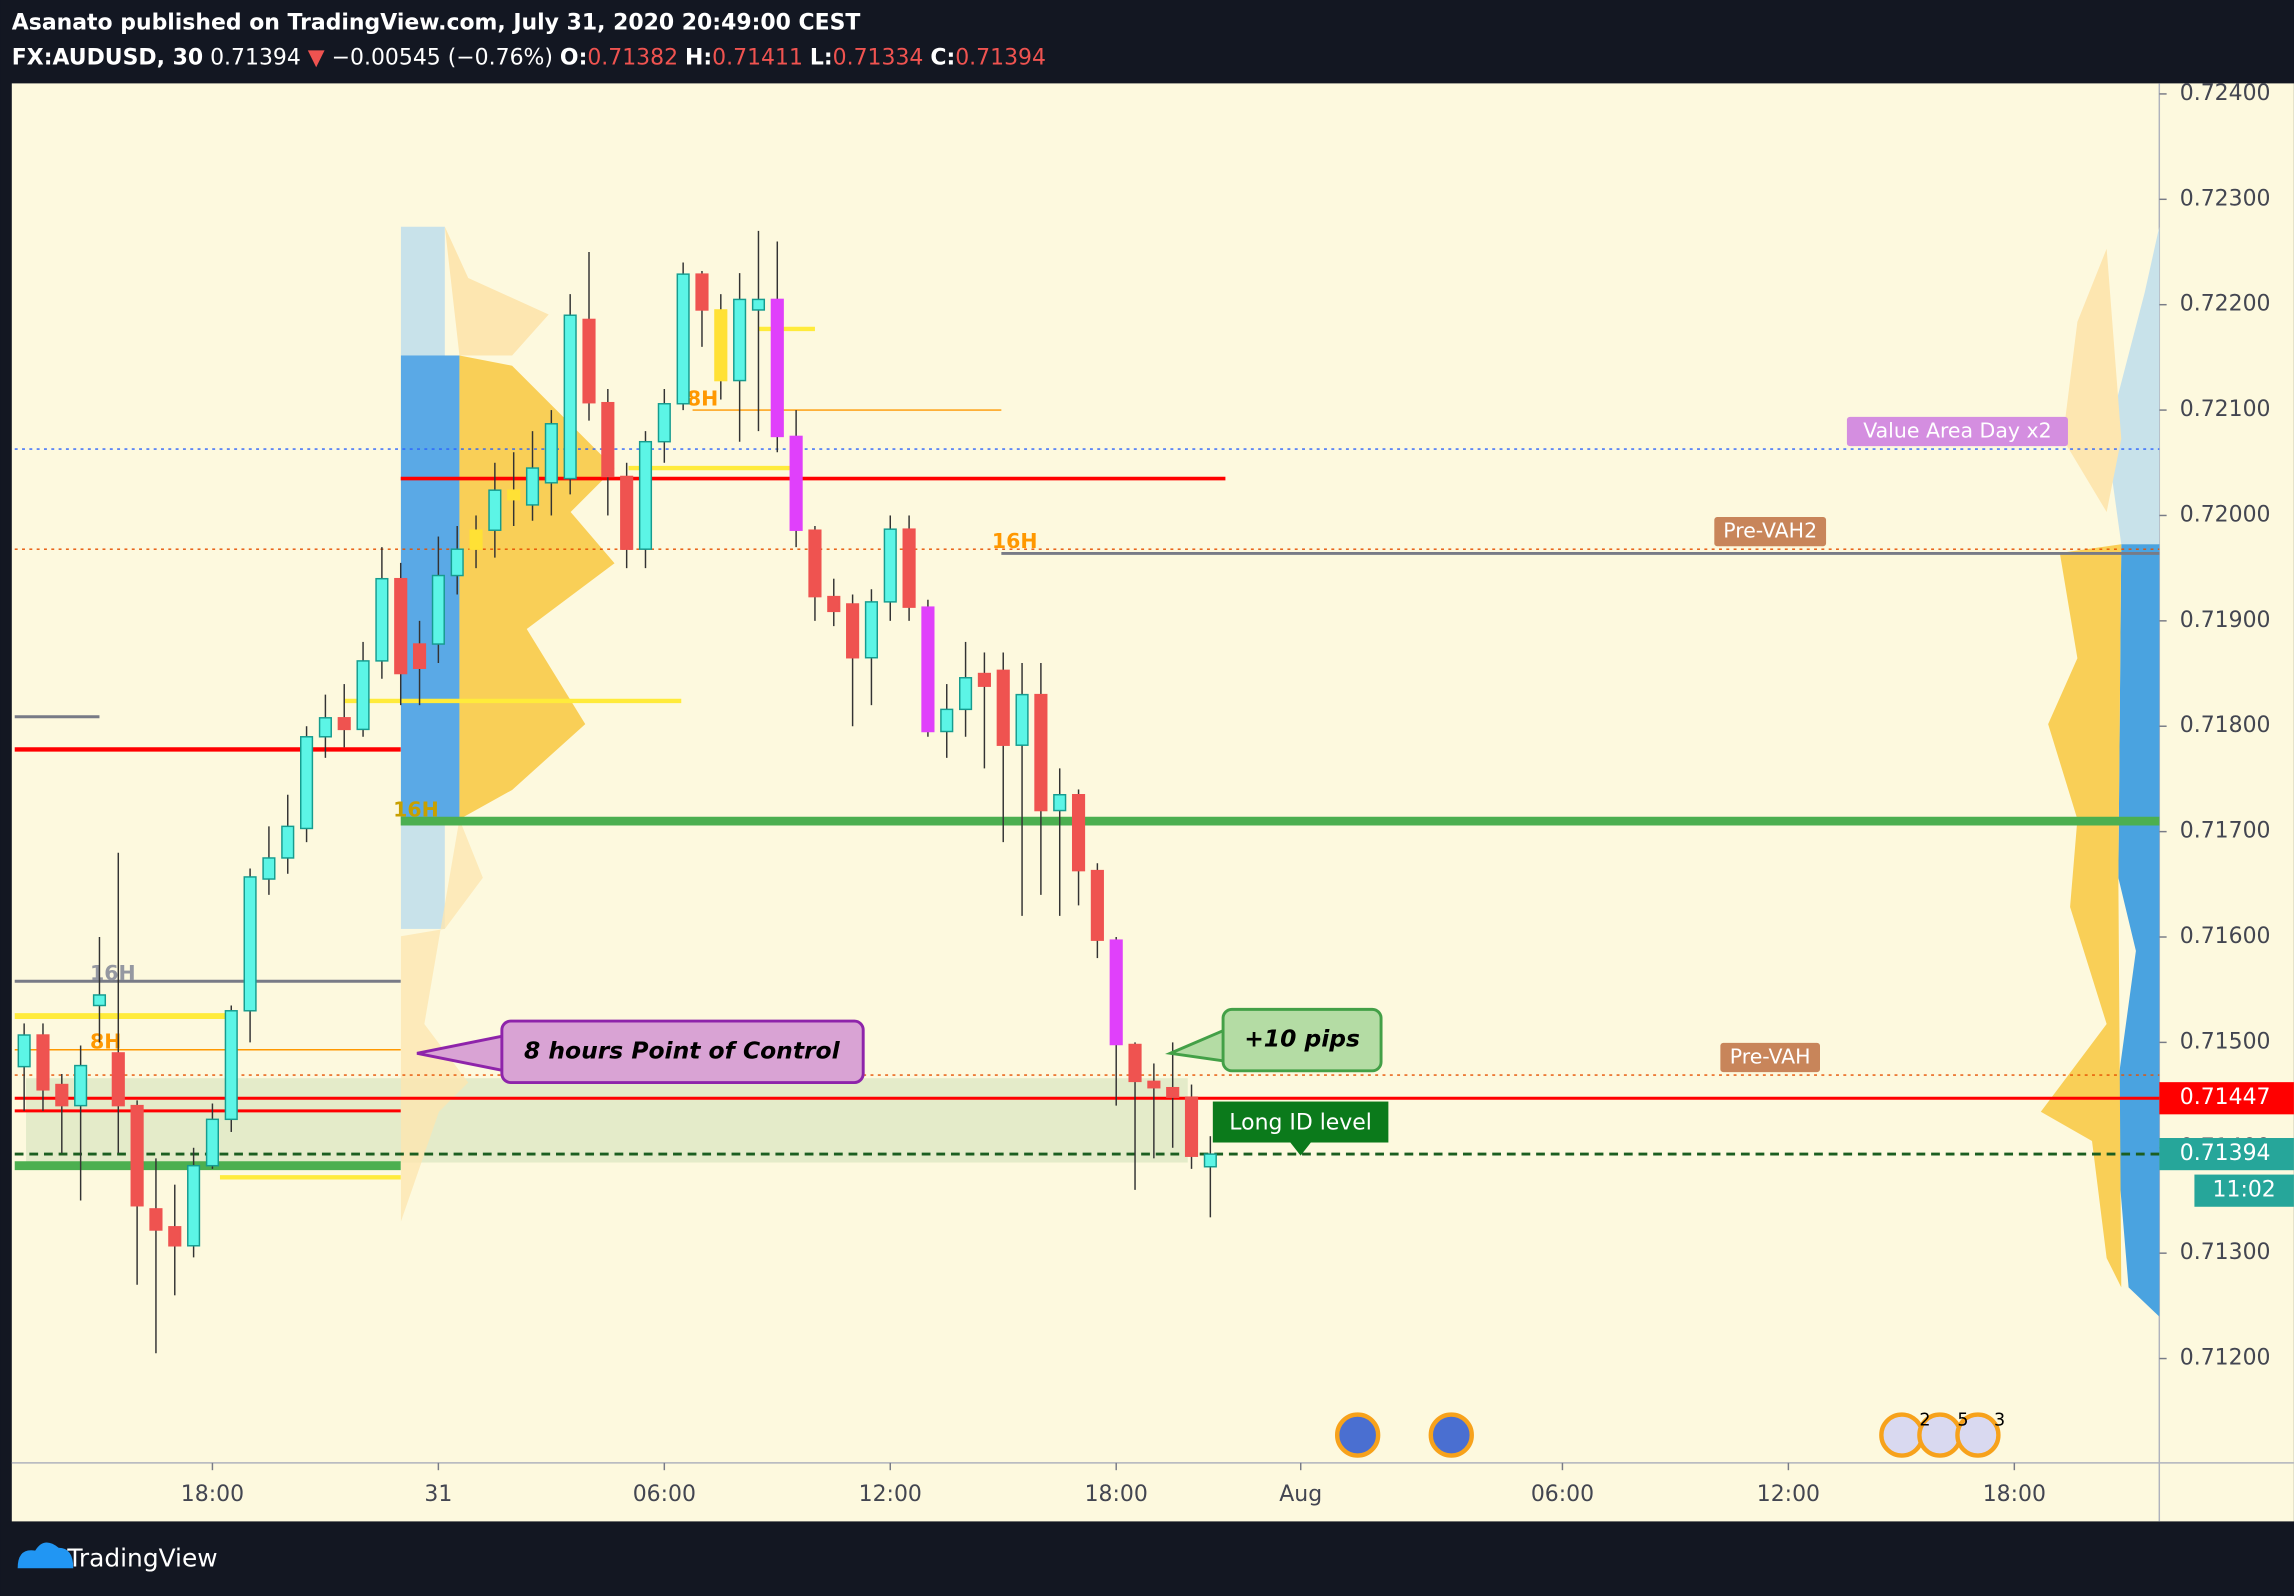 The width and height of the screenshot is (2294, 1596). Describe the element at coordinates (442, 58) in the screenshot. I see `change: −0.00545 (−0.76%)` at that location.